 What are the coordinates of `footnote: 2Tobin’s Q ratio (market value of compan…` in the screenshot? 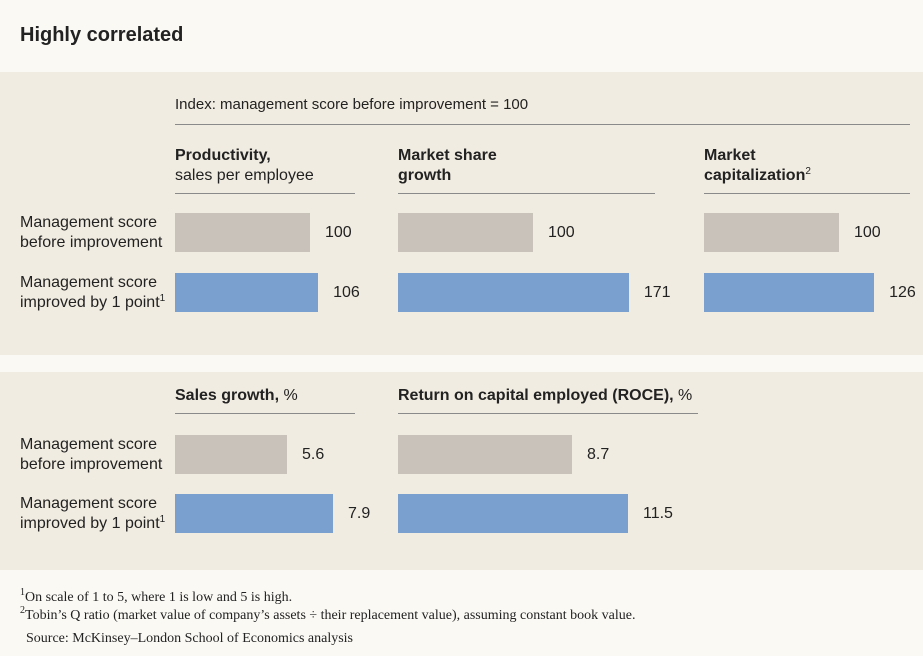 It's located at (328, 614).